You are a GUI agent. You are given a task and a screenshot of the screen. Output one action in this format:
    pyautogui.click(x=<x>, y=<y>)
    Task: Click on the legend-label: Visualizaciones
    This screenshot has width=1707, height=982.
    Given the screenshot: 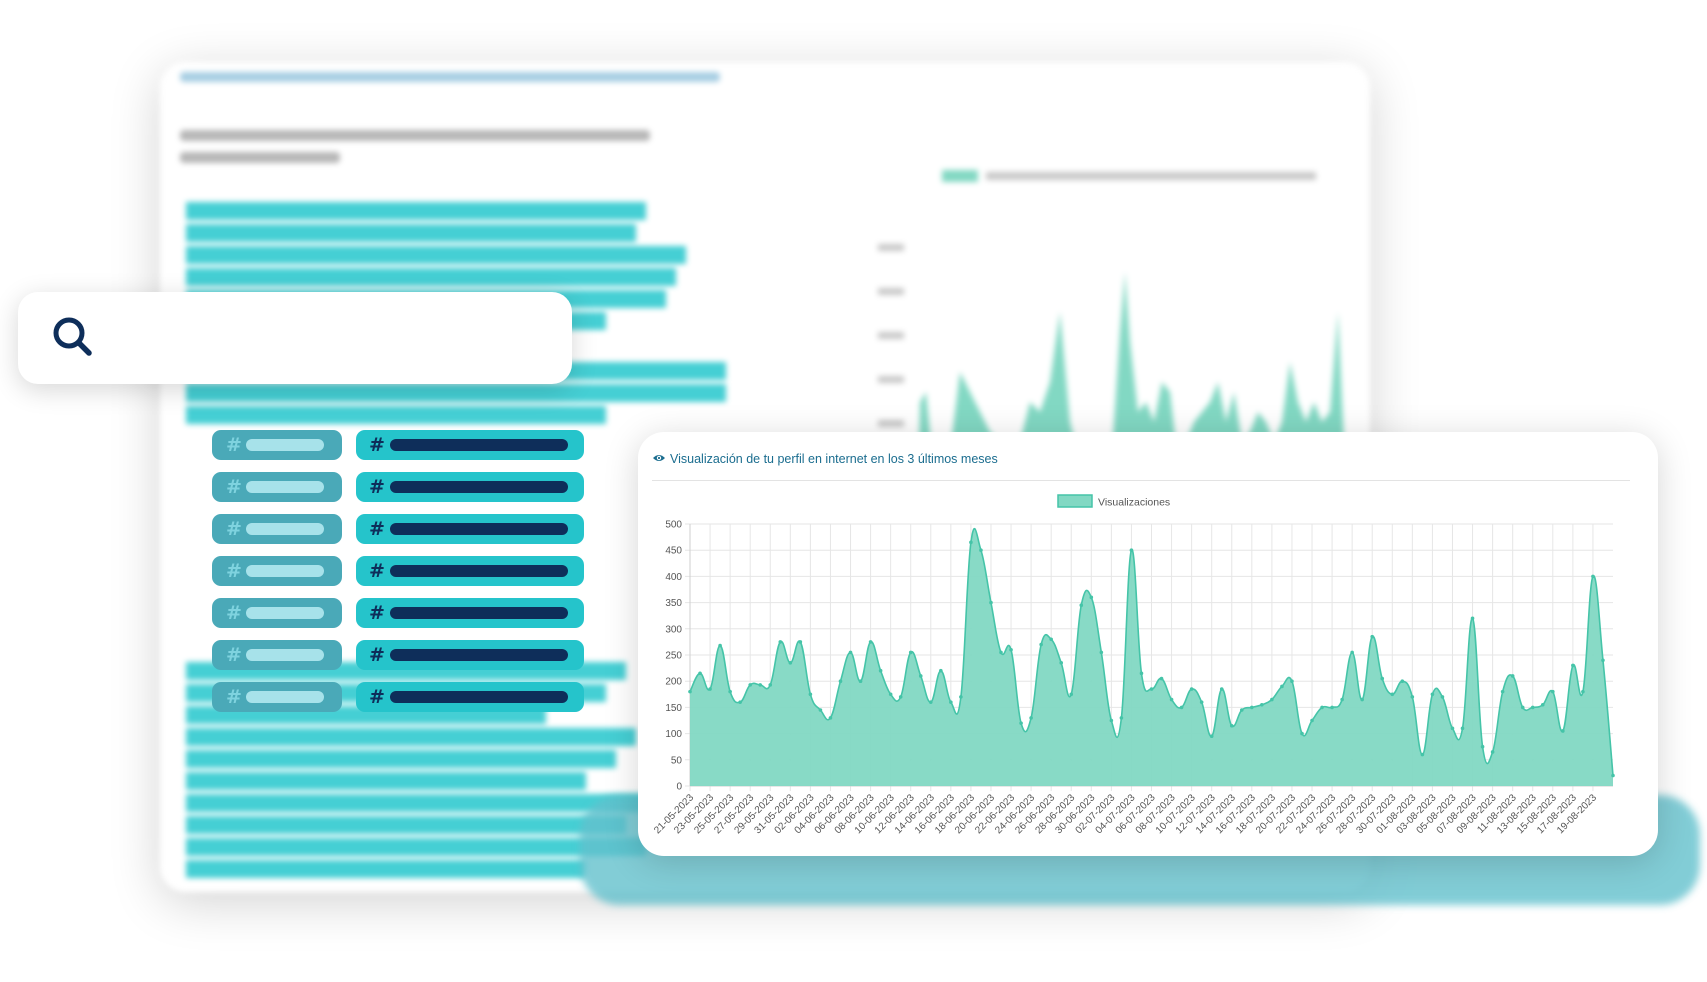 What is the action you would take?
    pyautogui.click(x=1134, y=503)
    